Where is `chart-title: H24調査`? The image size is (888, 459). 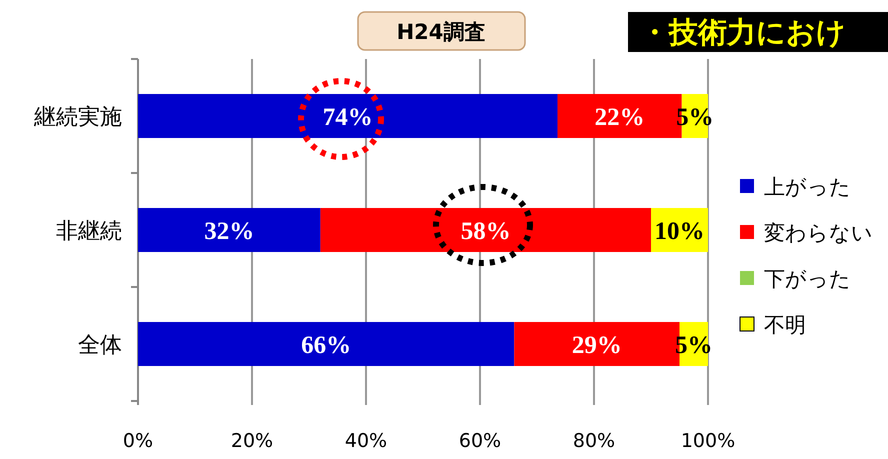 chart-title: H24調査 is located at coordinates (441, 32).